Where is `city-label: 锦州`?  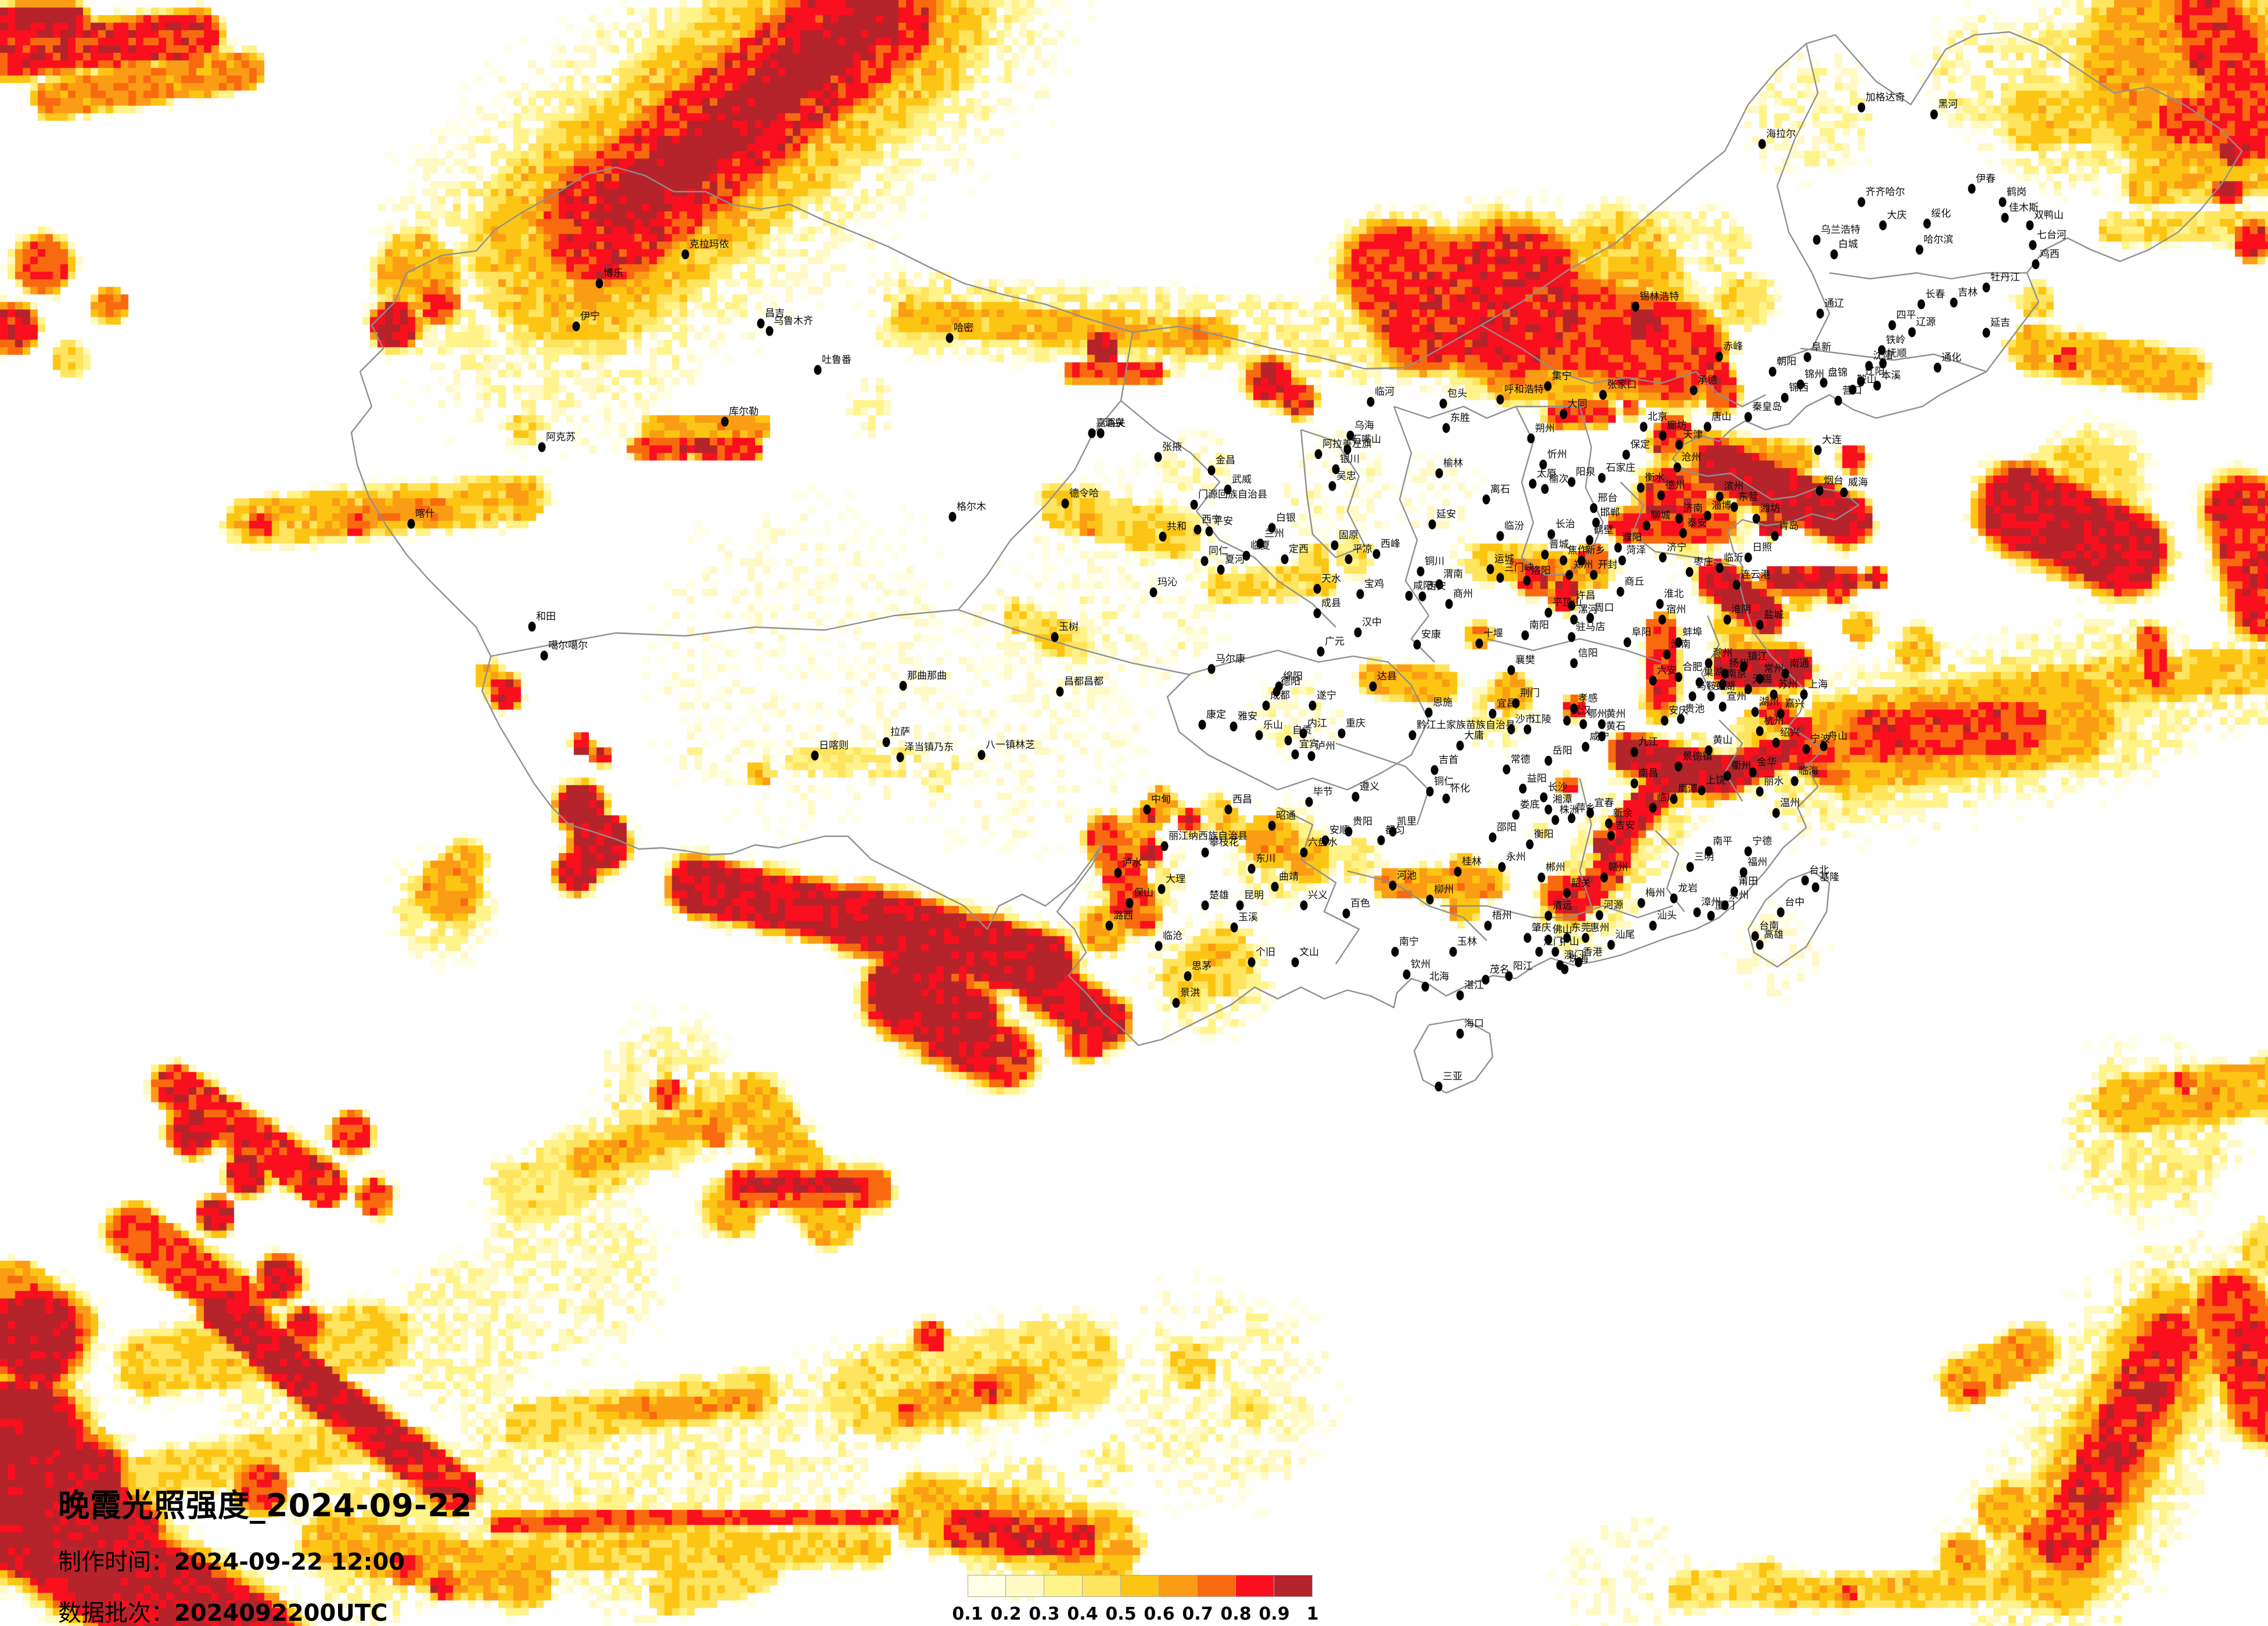 city-label: 锦州 is located at coordinates (1814, 374).